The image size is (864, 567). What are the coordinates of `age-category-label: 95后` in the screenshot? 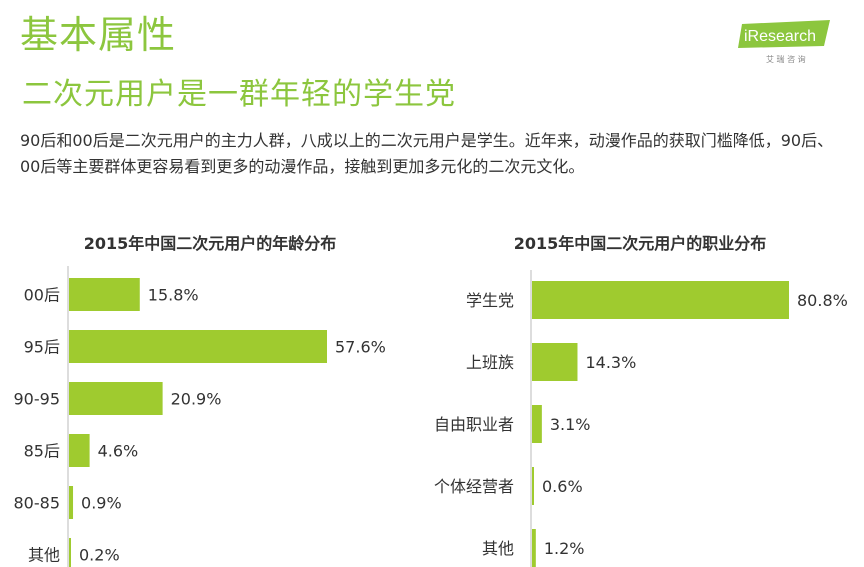 It's located at (42, 347).